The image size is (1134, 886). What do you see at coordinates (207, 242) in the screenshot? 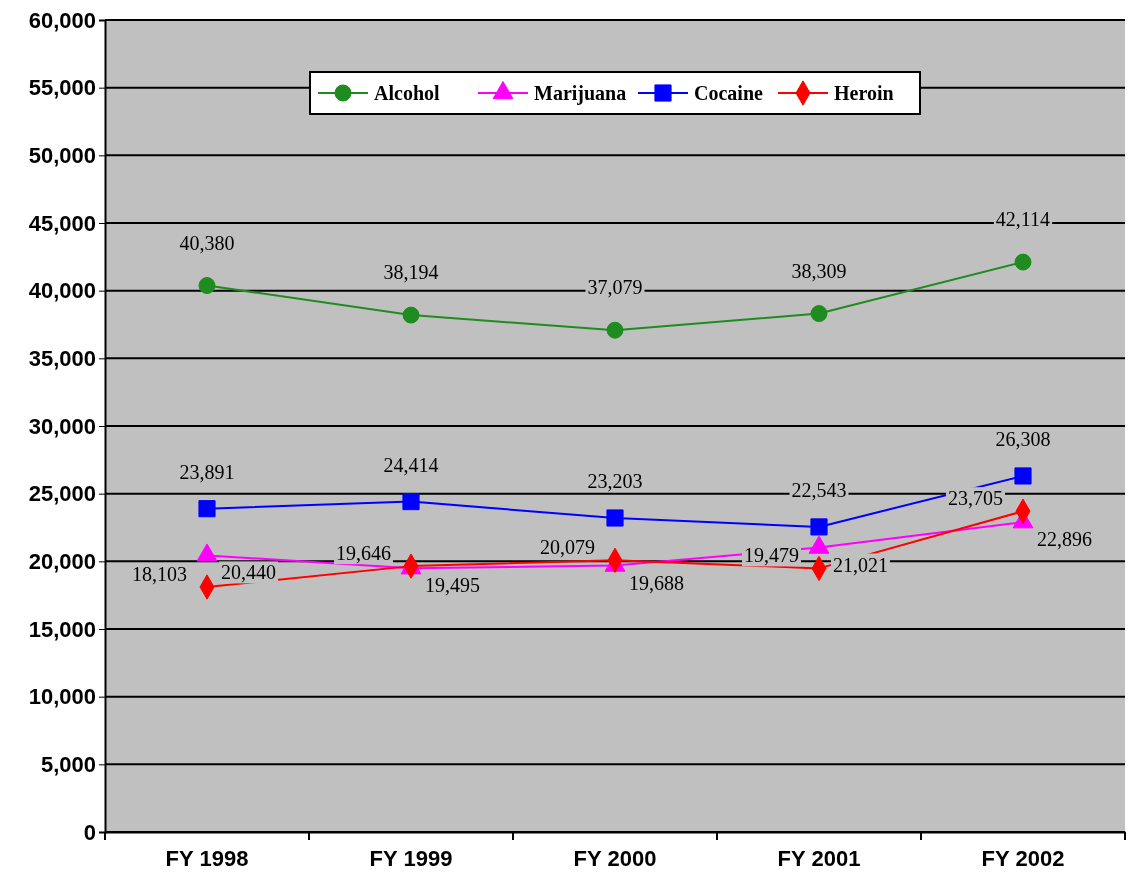
I see `data-label: 40,380` at bounding box center [207, 242].